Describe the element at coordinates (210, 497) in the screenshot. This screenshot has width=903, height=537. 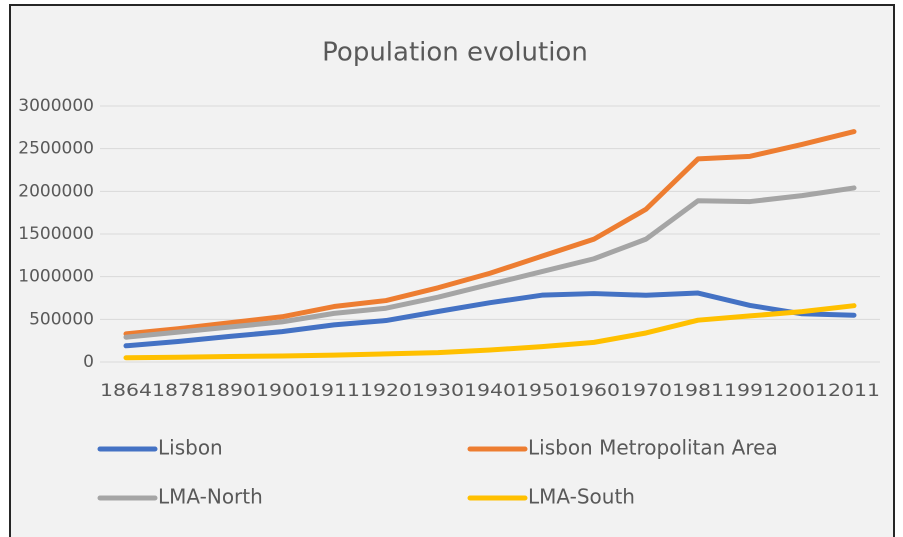
I see `legend-label: LMA-North` at that location.